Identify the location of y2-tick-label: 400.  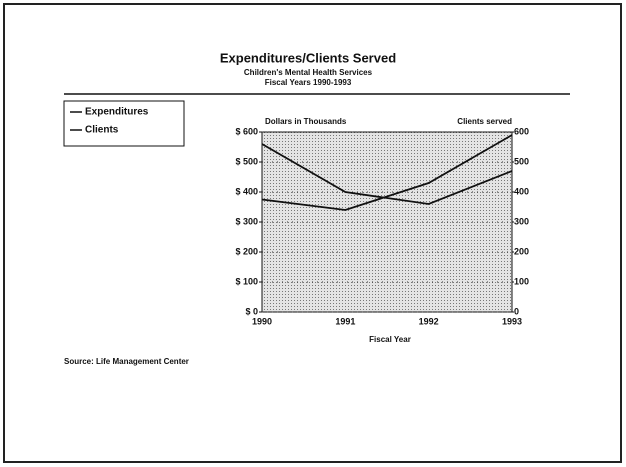
(521, 191).